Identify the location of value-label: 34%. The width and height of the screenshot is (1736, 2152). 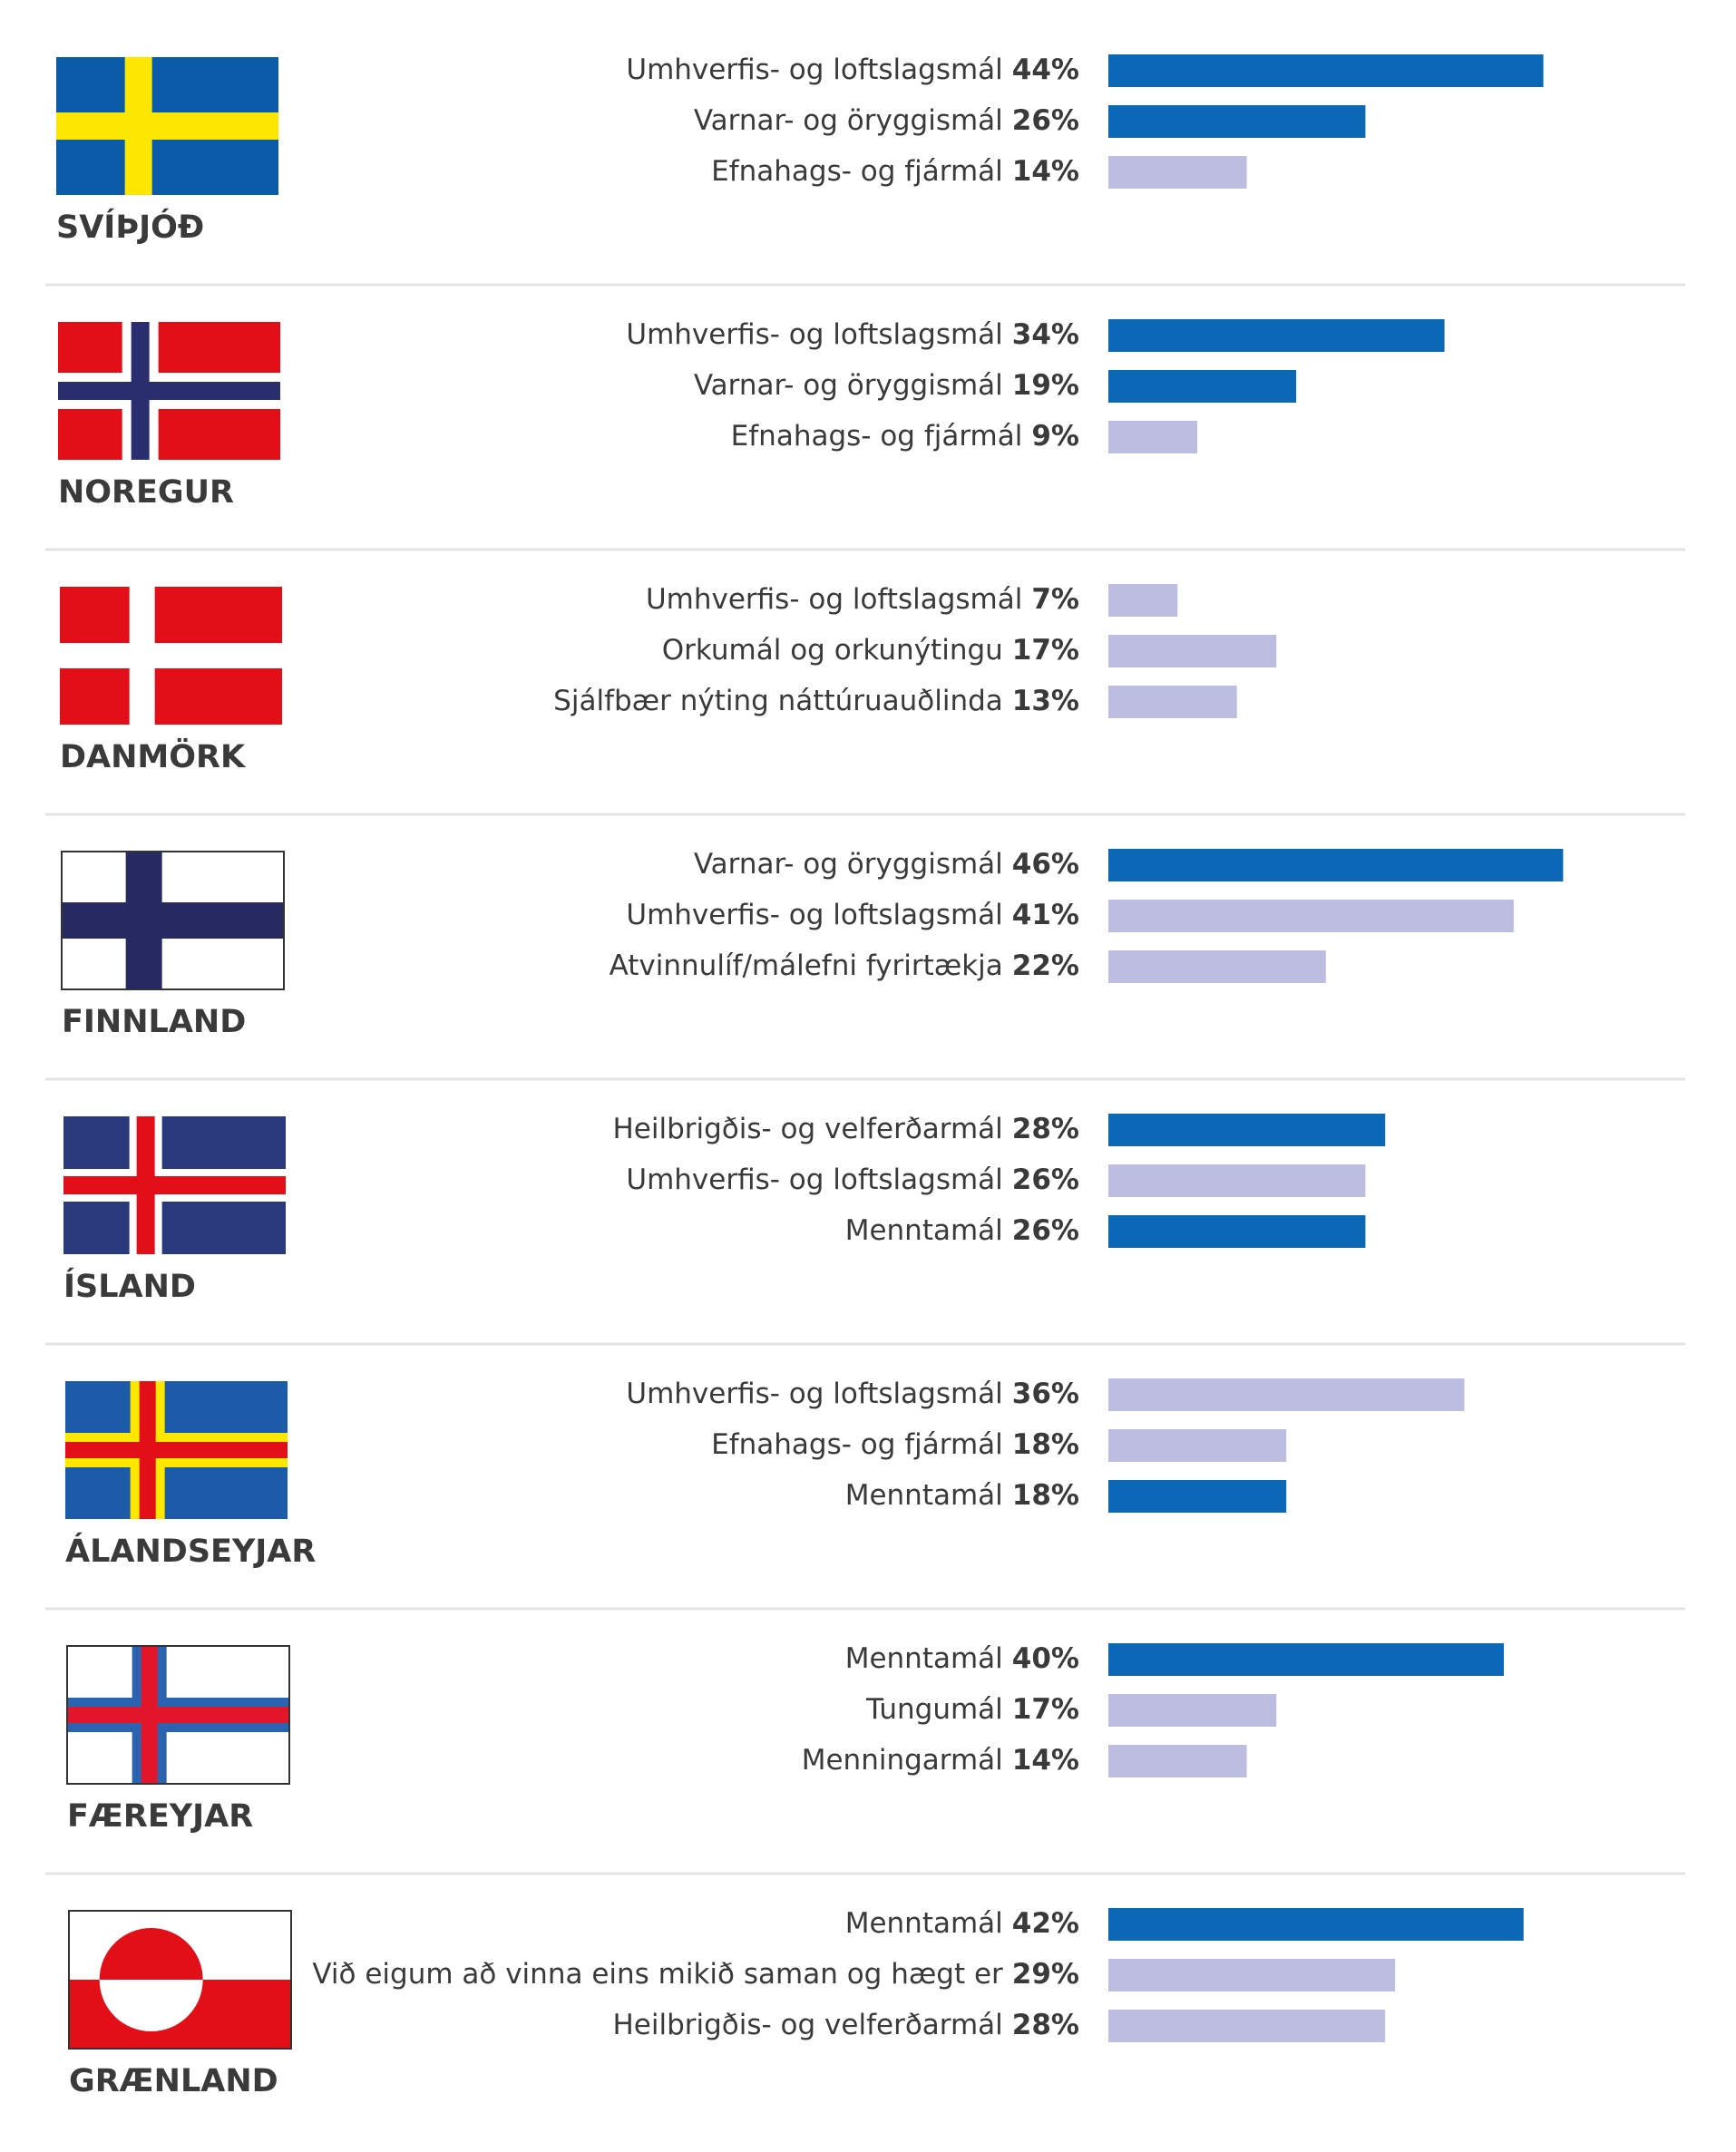
(1045, 334).